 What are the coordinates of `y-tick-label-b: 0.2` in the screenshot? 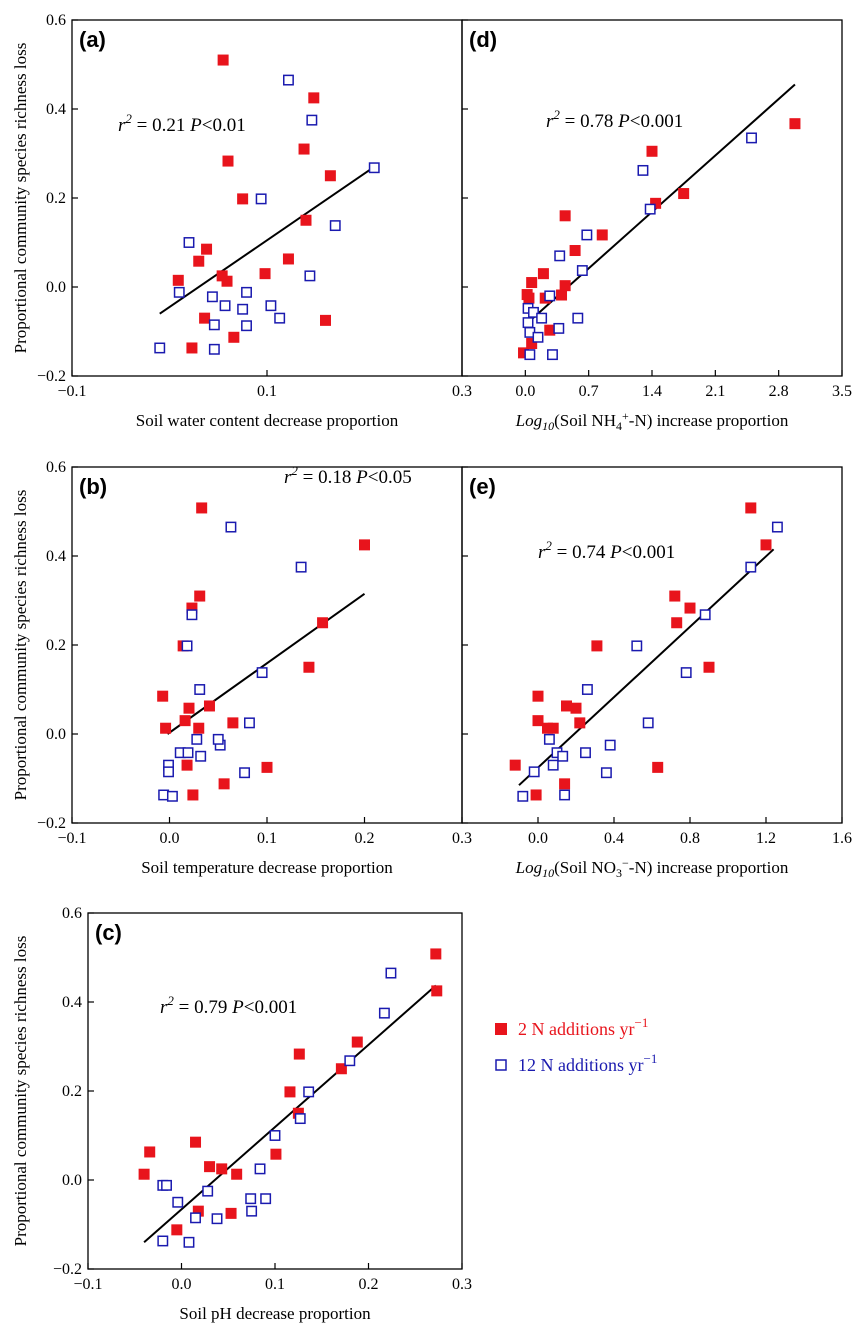 It's located at (56, 645).